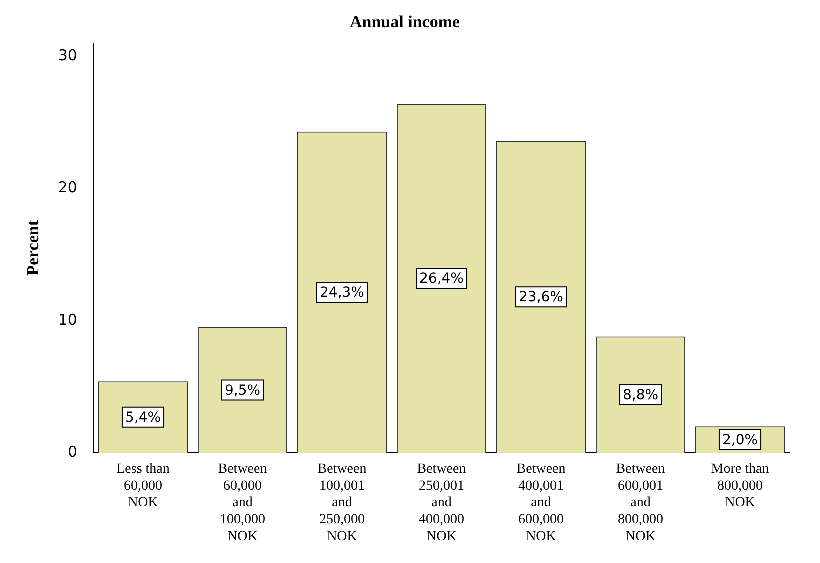 The height and width of the screenshot is (563, 820). Describe the element at coordinates (243, 503) in the screenshot. I see `x-tick-label: Between 60,000 and 100,000 NOK` at that location.